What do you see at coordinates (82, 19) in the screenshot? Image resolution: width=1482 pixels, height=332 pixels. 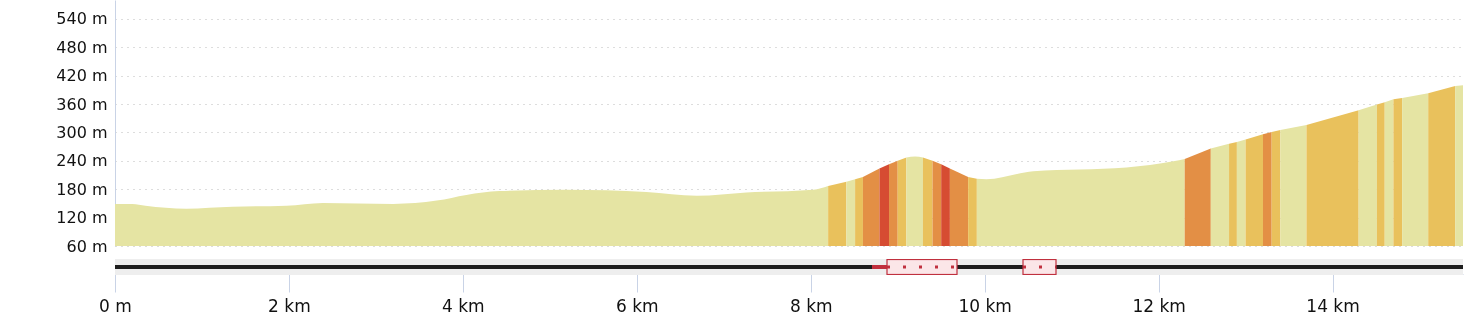 I see `y-tick-label: 540 m` at bounding box center [82, 19].